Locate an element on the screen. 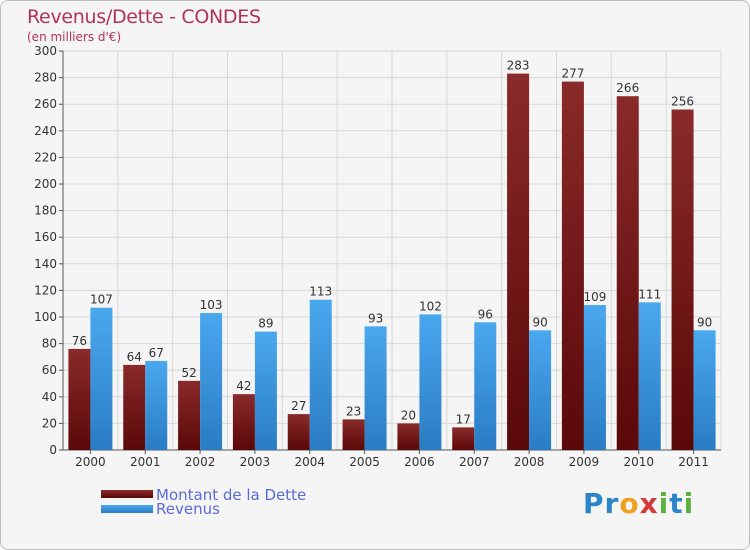  data-label-revenus: 96 is located at coordinates (485, 314).